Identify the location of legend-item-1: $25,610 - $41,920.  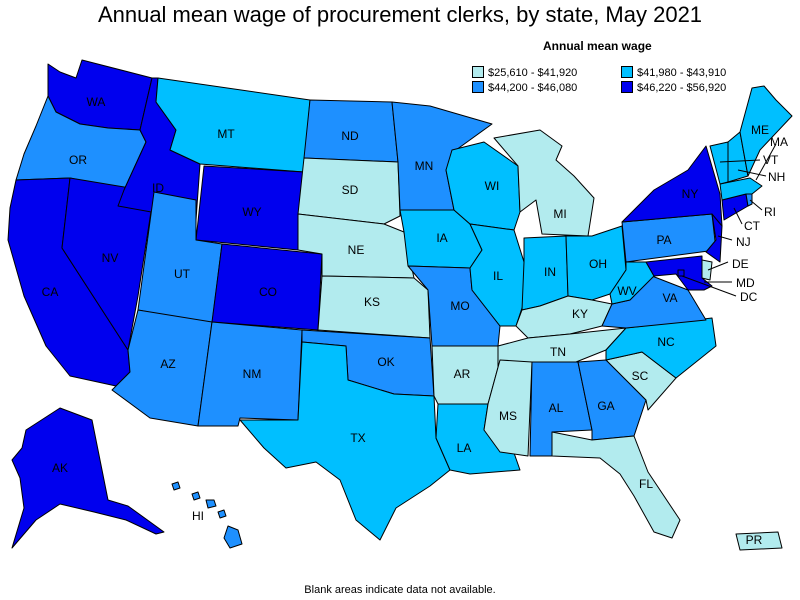
(524, 72).